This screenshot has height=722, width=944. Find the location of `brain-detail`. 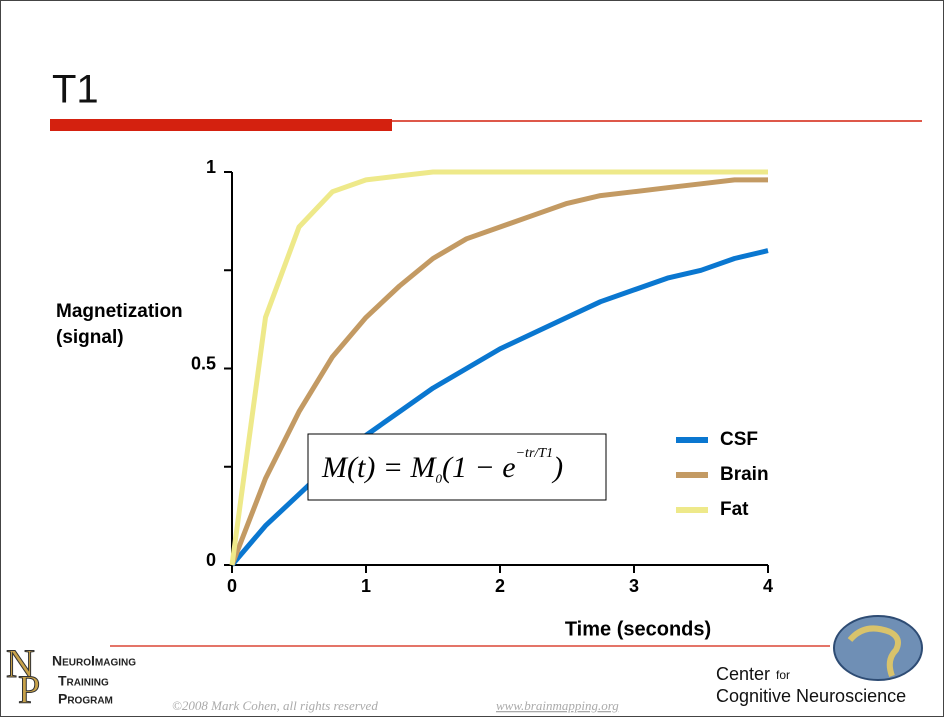

brain-detail is located at coordinates (874, 651).